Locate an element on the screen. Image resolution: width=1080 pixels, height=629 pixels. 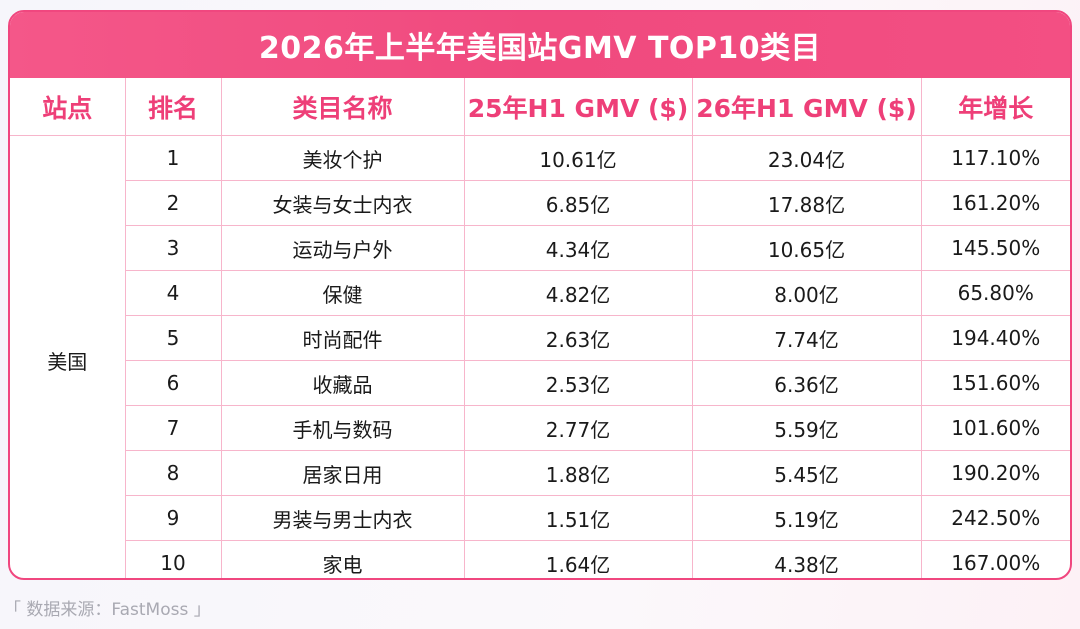
growth-cell: 117.10% is located at coordinates (995, 158).